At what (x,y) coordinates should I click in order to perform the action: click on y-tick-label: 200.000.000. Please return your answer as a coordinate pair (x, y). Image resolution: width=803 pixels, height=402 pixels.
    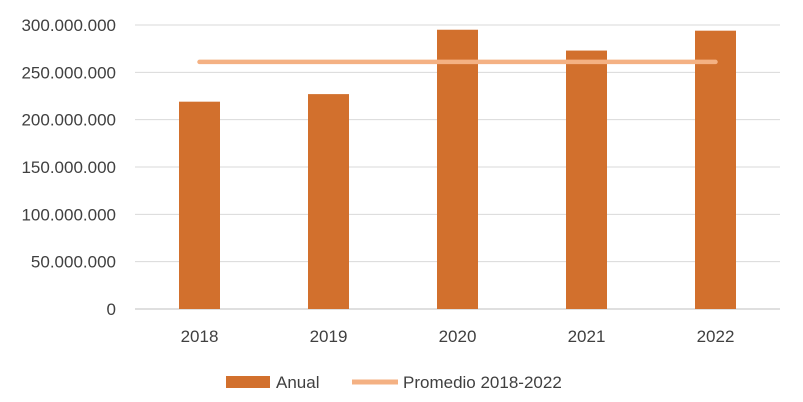
    Looking at the image, I should click on (68, 120).